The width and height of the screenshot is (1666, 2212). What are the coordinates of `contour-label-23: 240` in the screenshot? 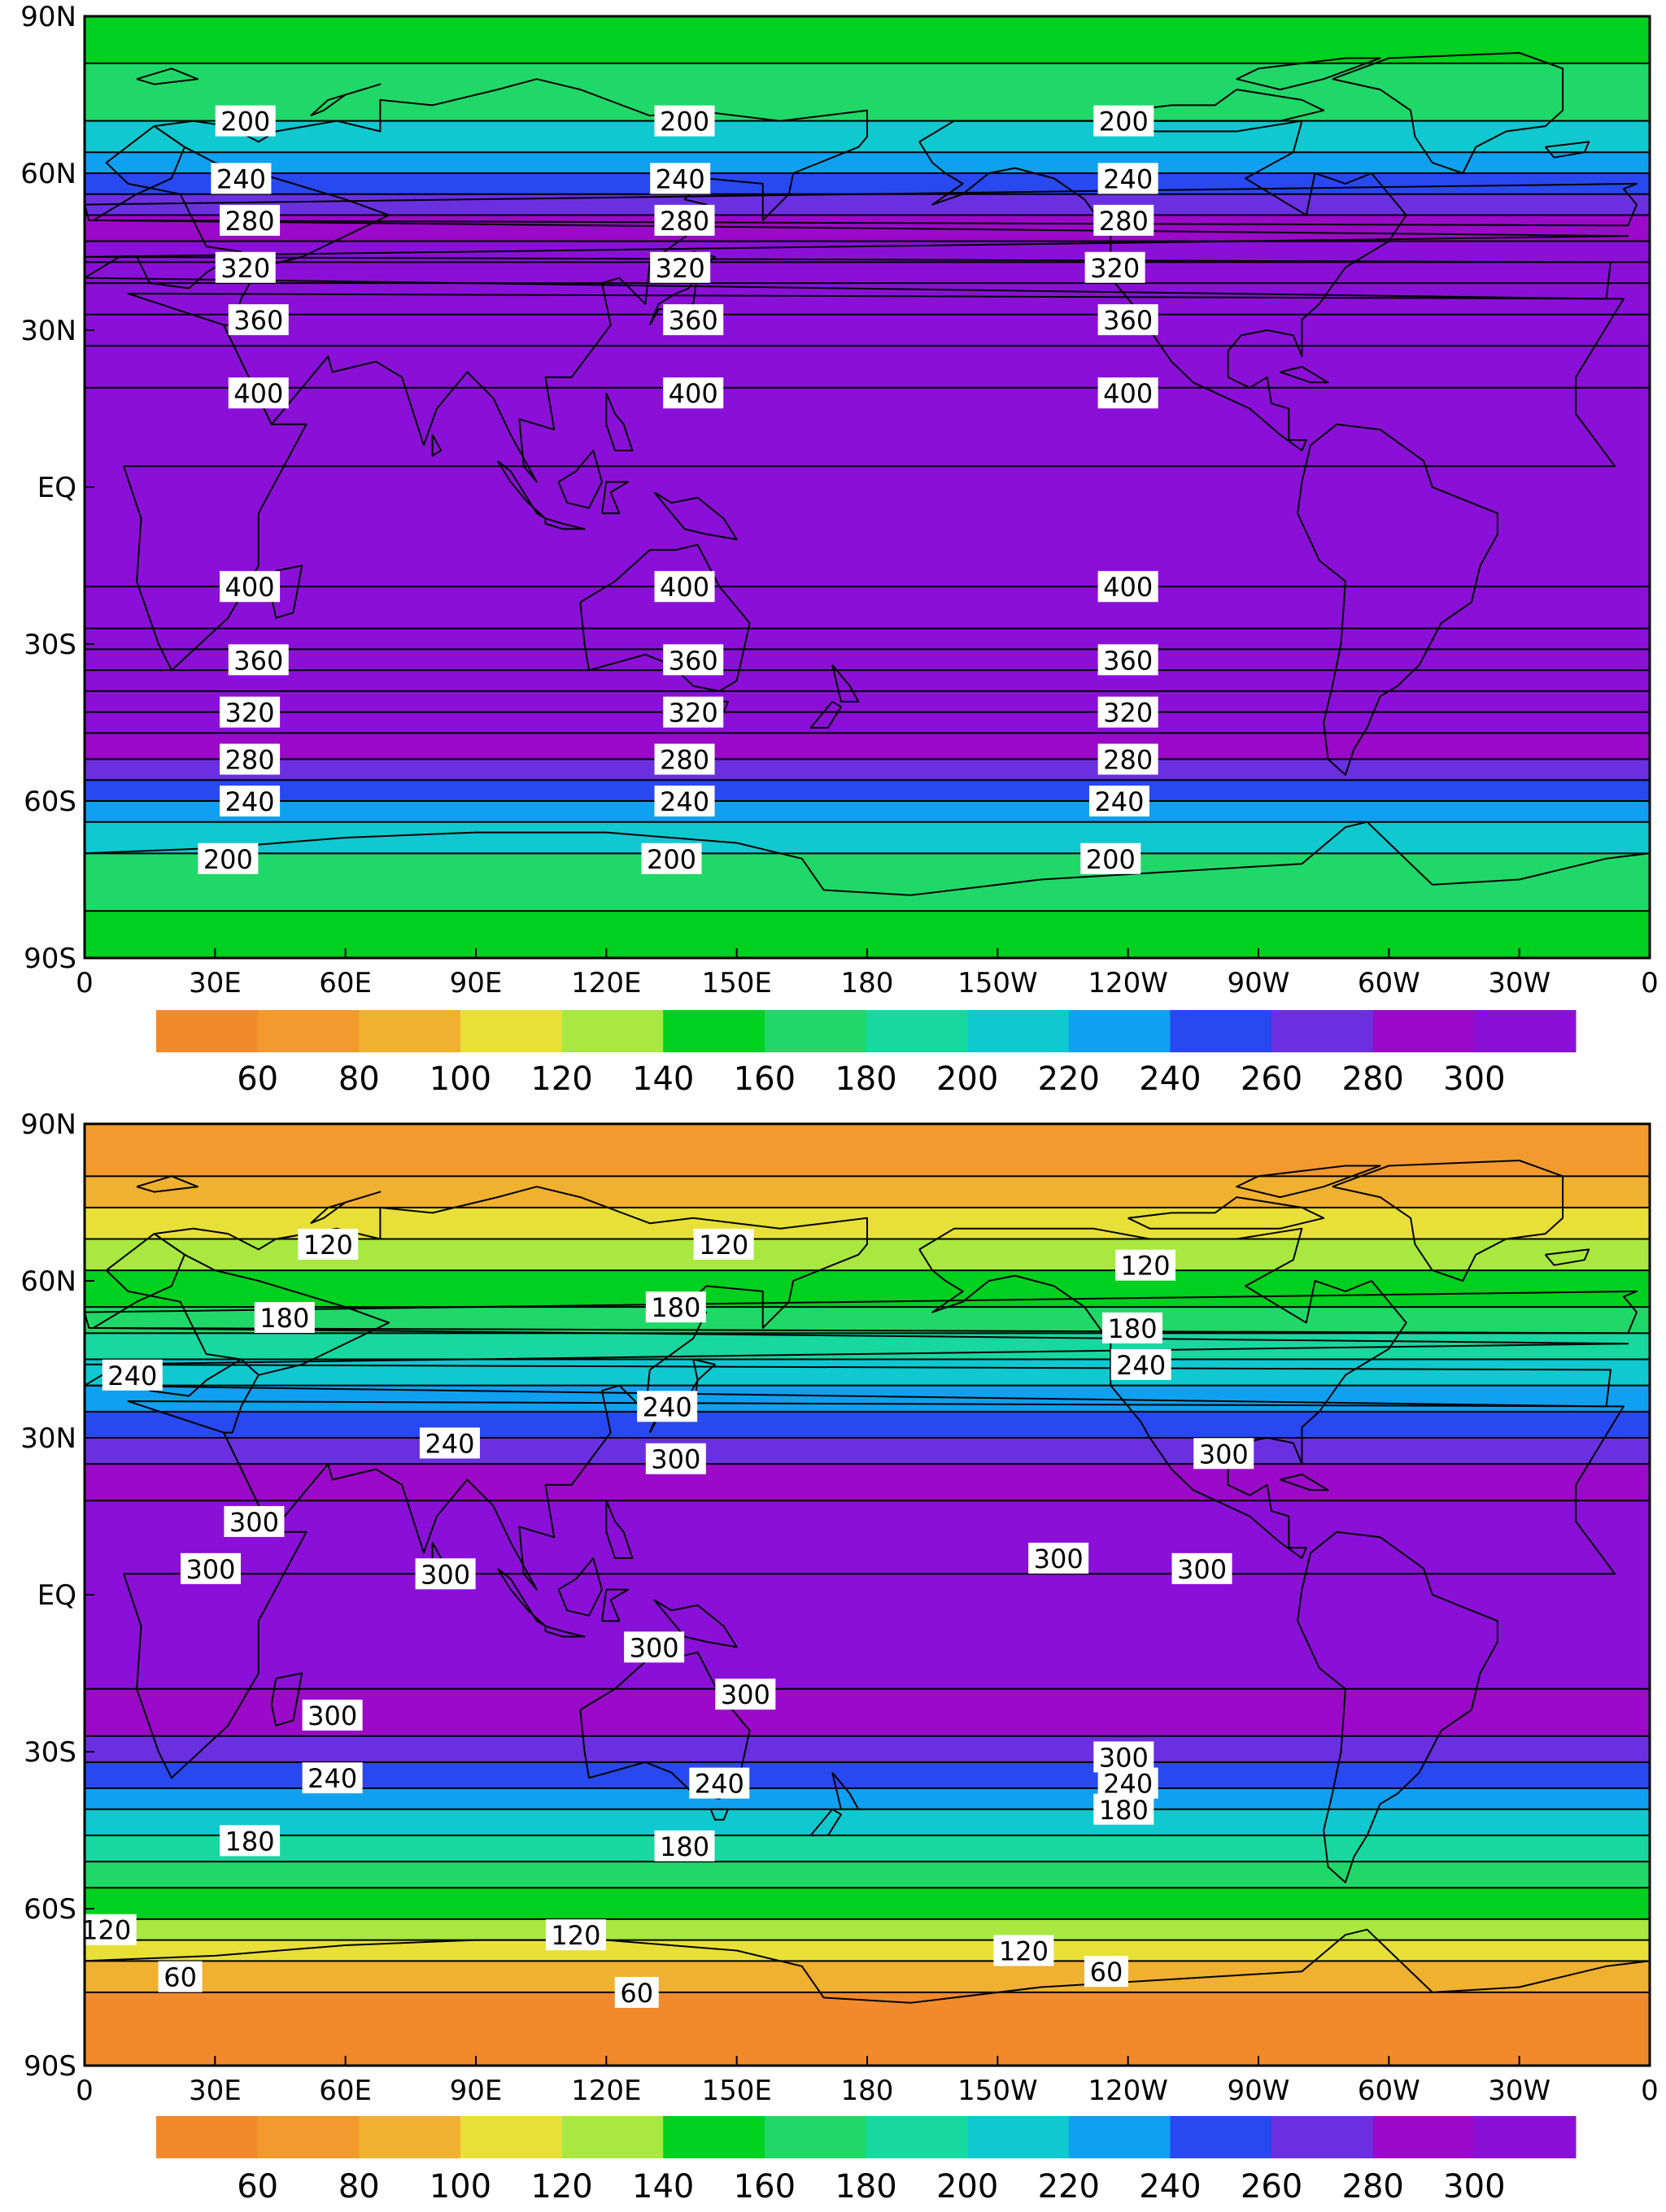 It's located at (719, 1783).